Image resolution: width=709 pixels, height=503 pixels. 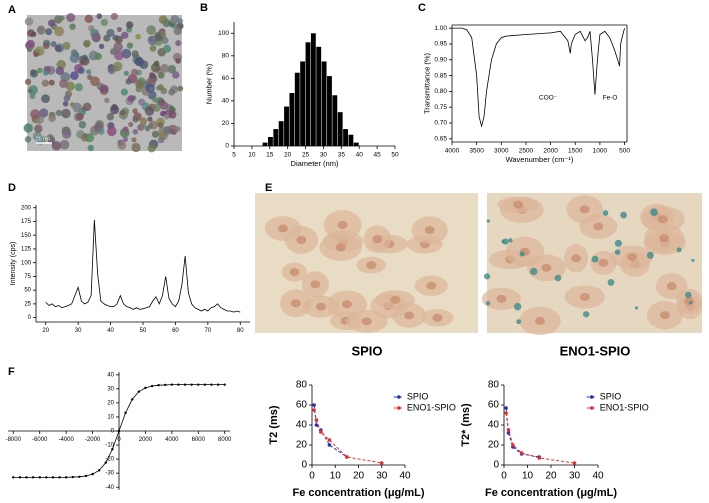 What do you see at coordinates (270, 154) in the screenshot?
I see `x-tick-label: 15` at bounding box center [270, 154].